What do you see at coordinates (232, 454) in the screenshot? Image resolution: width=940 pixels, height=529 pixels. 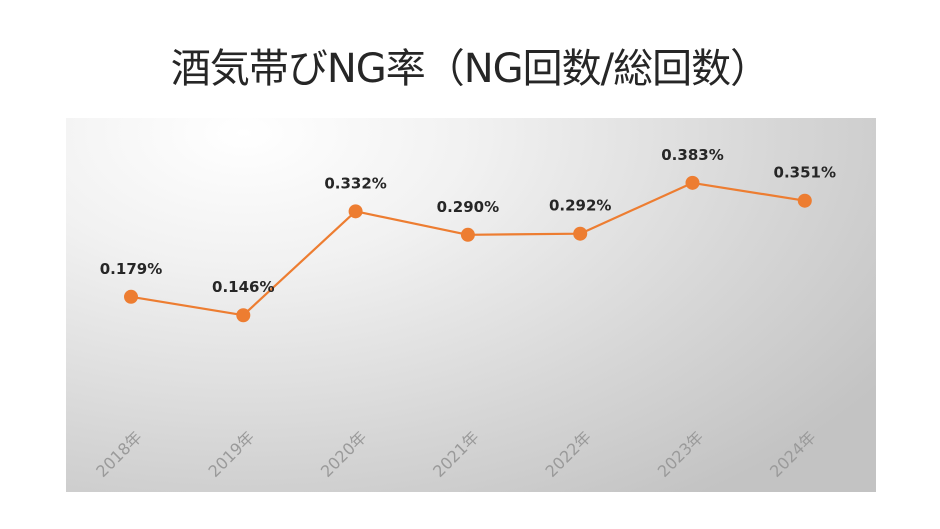 I see `x-tick-label-2019年: 2019年` at bounding box center [232, 454].